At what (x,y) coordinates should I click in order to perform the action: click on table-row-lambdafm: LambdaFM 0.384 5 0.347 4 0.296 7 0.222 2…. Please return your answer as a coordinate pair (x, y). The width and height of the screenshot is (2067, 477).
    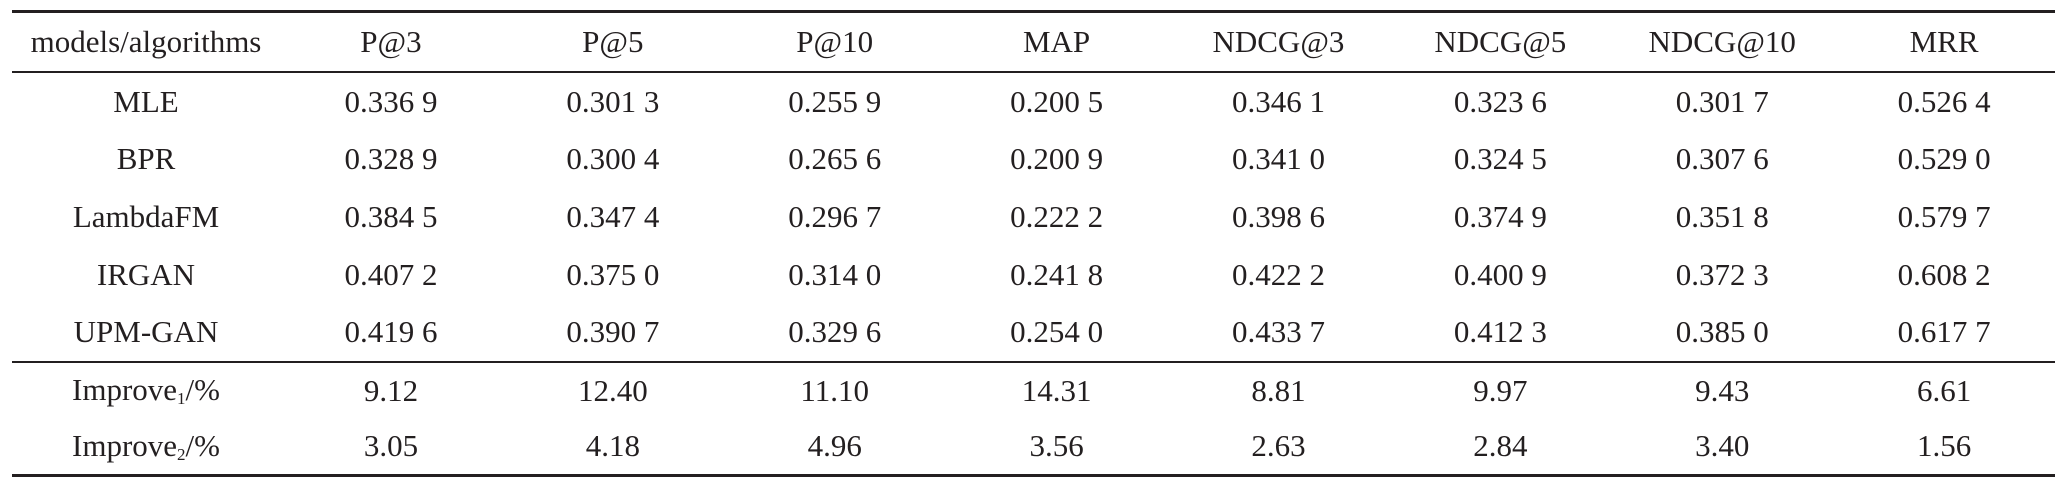
    Looking at the image, I should click on (1033, 217).